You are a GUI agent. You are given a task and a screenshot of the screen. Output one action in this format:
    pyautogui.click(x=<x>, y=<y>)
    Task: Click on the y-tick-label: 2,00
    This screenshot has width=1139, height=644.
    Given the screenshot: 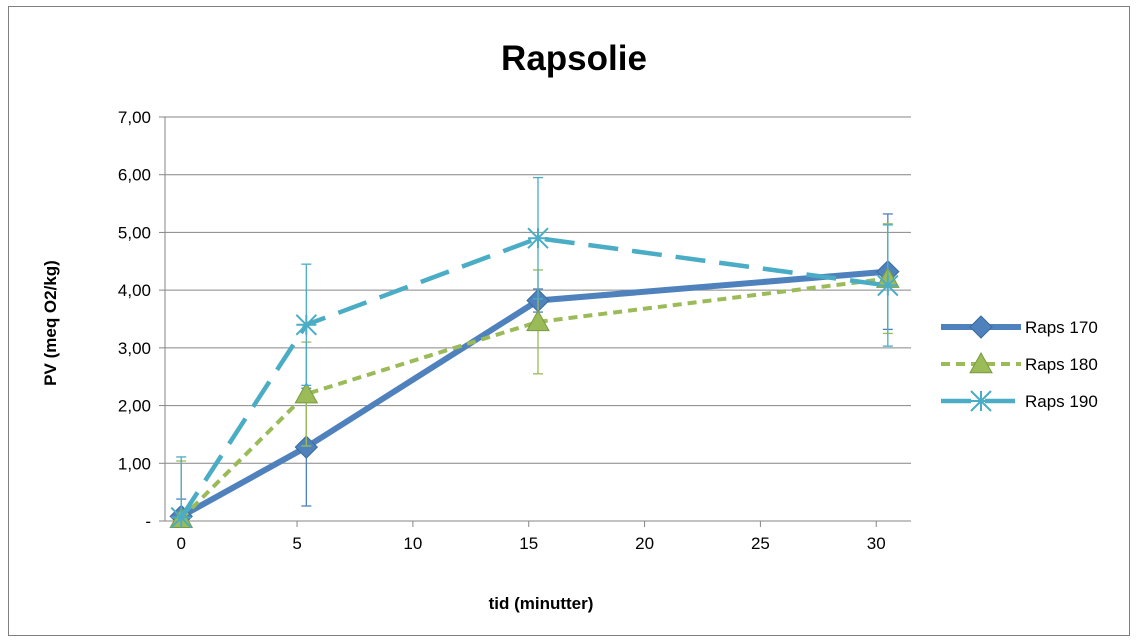 What is the action you would take?
    pyautogui.click(x=134, y=406)
    